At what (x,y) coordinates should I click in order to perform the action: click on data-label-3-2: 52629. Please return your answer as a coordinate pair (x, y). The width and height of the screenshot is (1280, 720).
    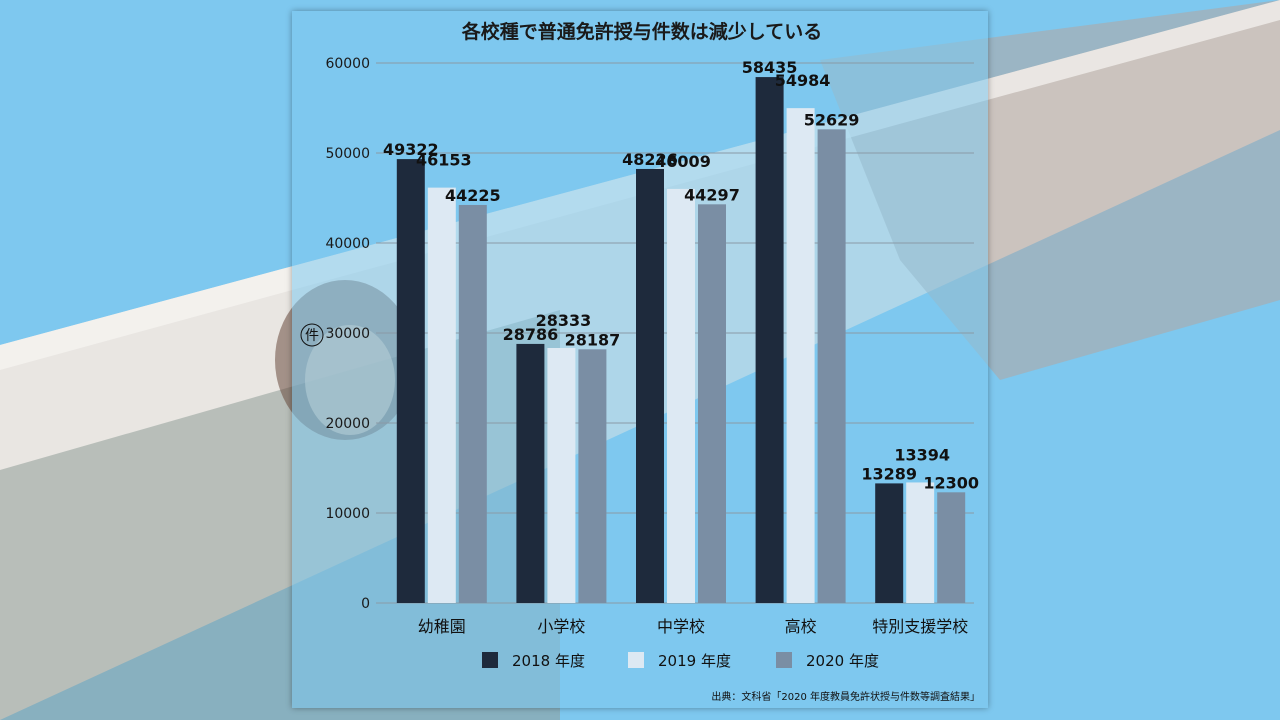
    Looking at the image, I should click on (832, 119).